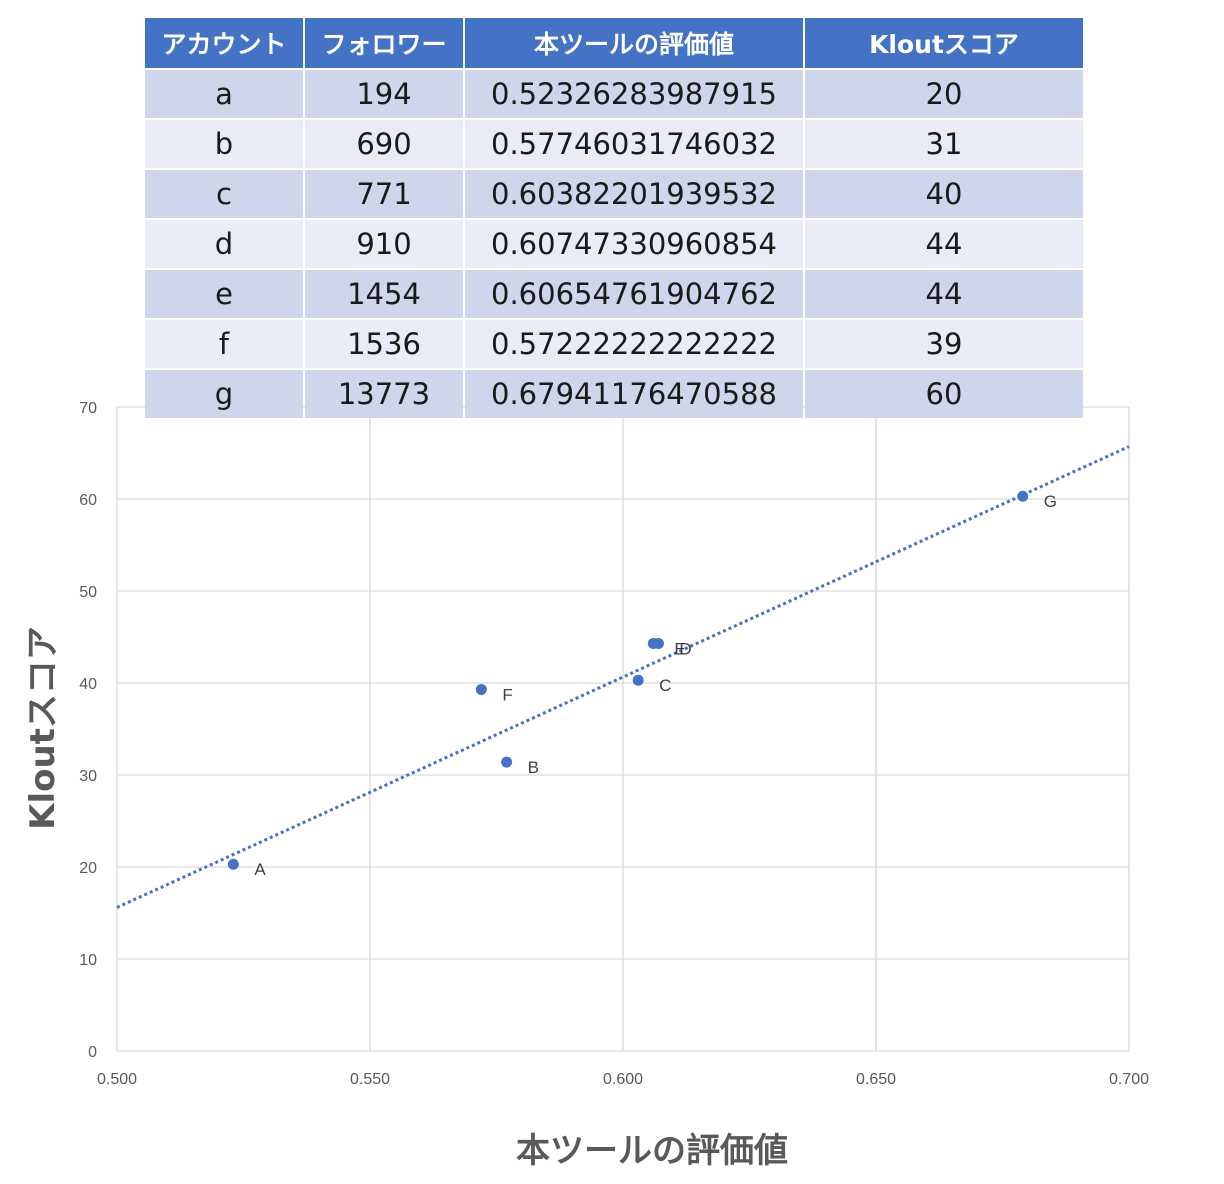 This screenshot has width=1224, height=1184. What do you see at coordinates (88, 408) in the screenshot?
I see `y-tick-label: 70` at bounding box center [88, 408].